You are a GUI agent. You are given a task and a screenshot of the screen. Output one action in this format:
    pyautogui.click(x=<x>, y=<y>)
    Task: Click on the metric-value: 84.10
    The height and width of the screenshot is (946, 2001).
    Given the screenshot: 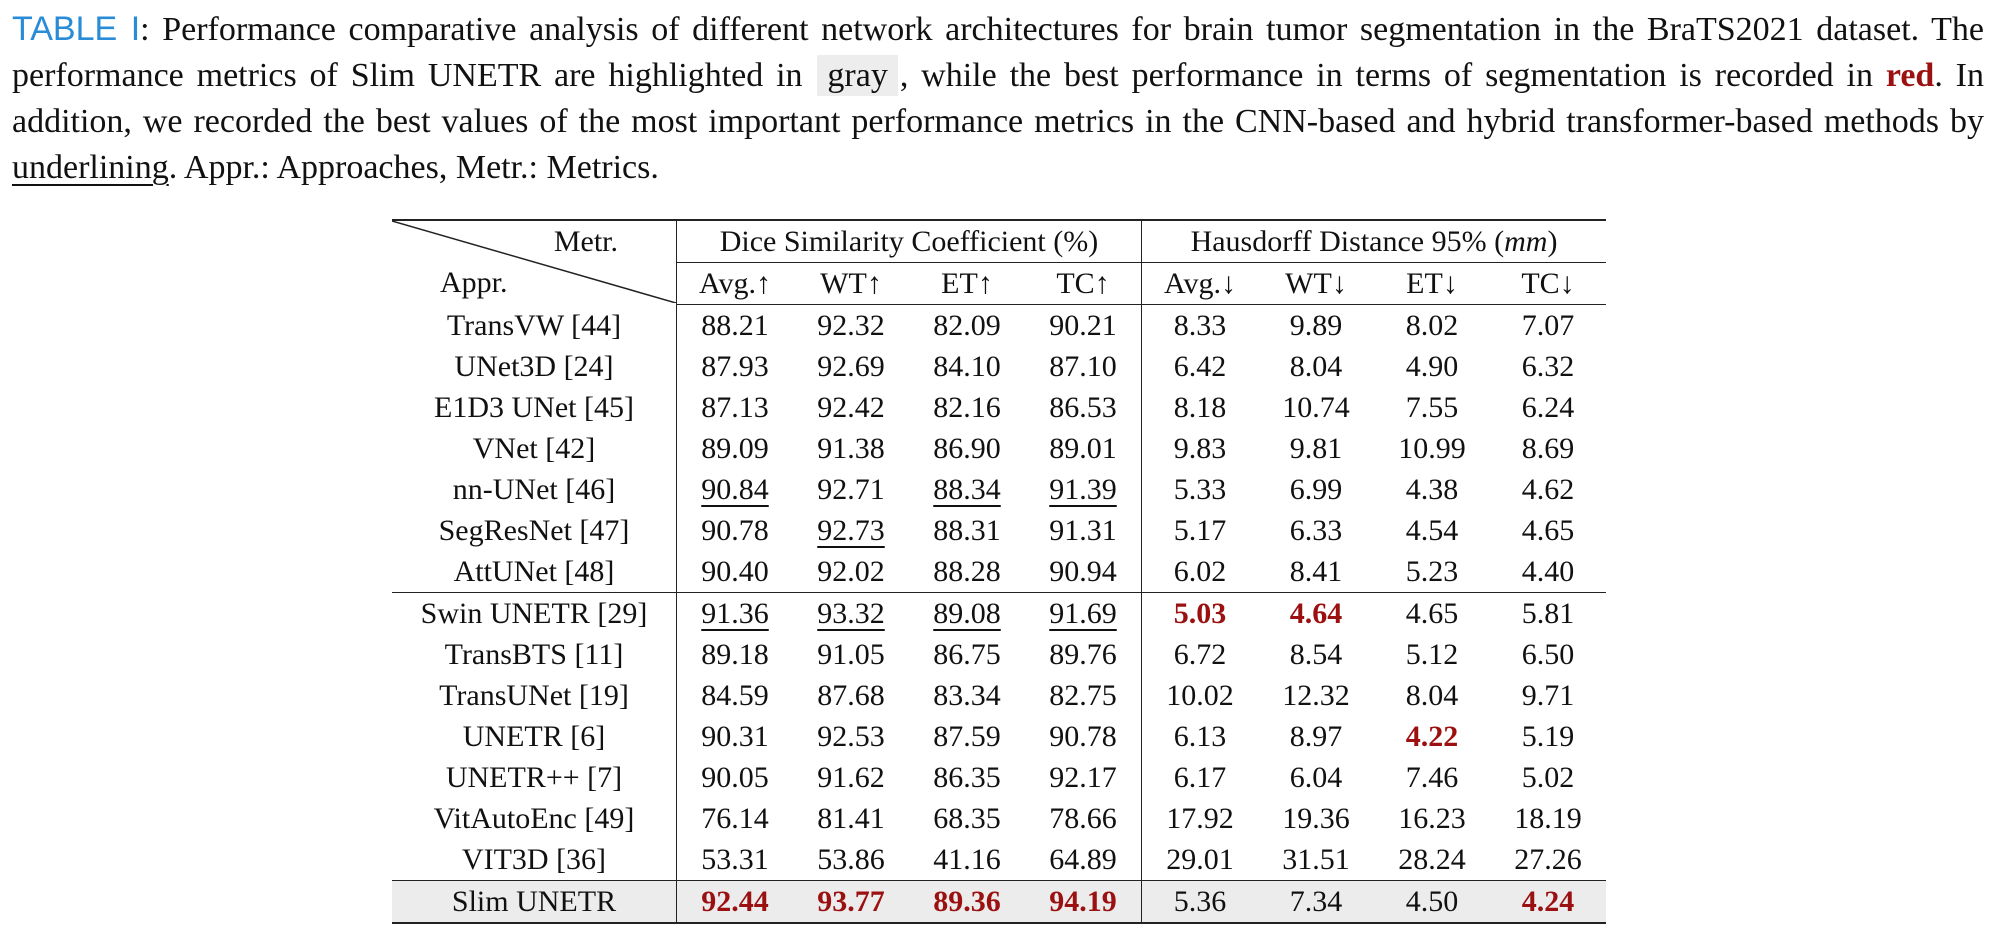 What is the action you would take?
    pyautogui.click(x=967, y=366)
    